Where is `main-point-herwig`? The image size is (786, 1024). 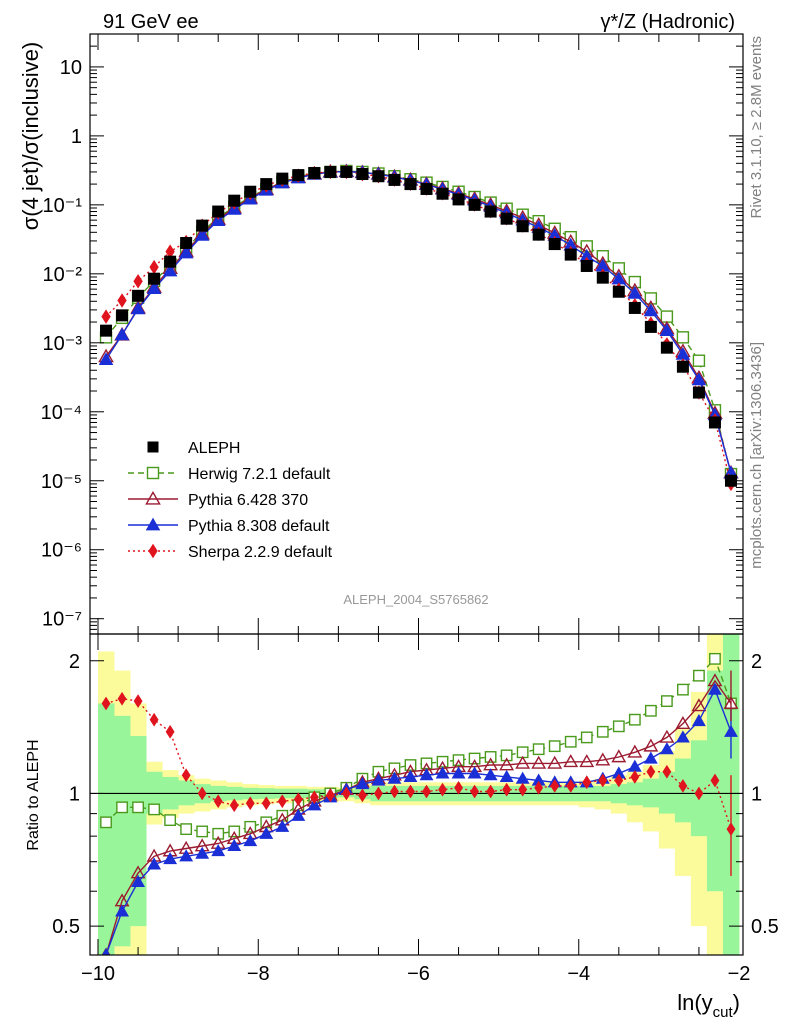 main-point-herwig is located at coordinates (683, 337).